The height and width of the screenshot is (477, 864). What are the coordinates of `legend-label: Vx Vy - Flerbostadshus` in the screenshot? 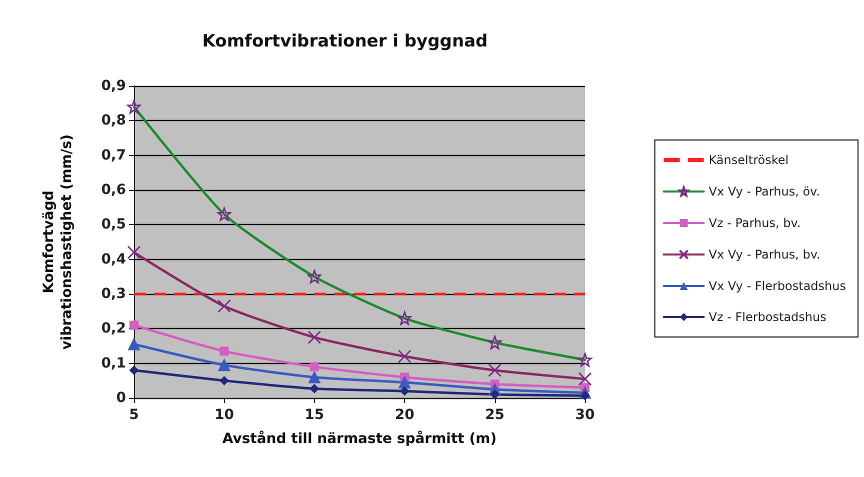 It's located at (777, 286).